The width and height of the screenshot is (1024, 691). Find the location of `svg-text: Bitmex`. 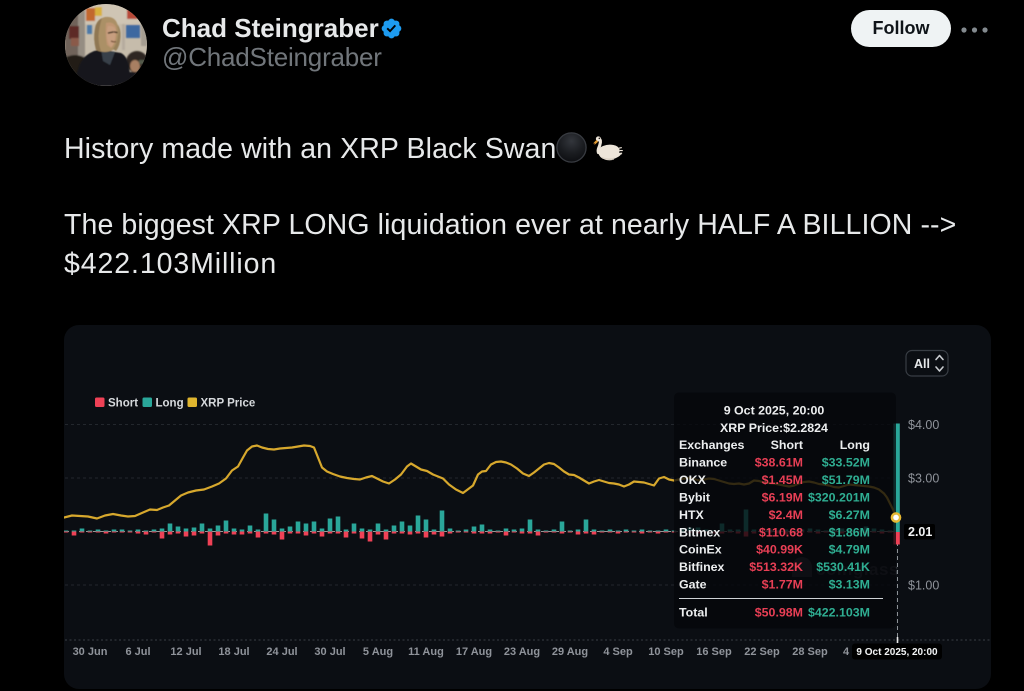

svg-text: Bitmex is located at coordinates (699, 532).